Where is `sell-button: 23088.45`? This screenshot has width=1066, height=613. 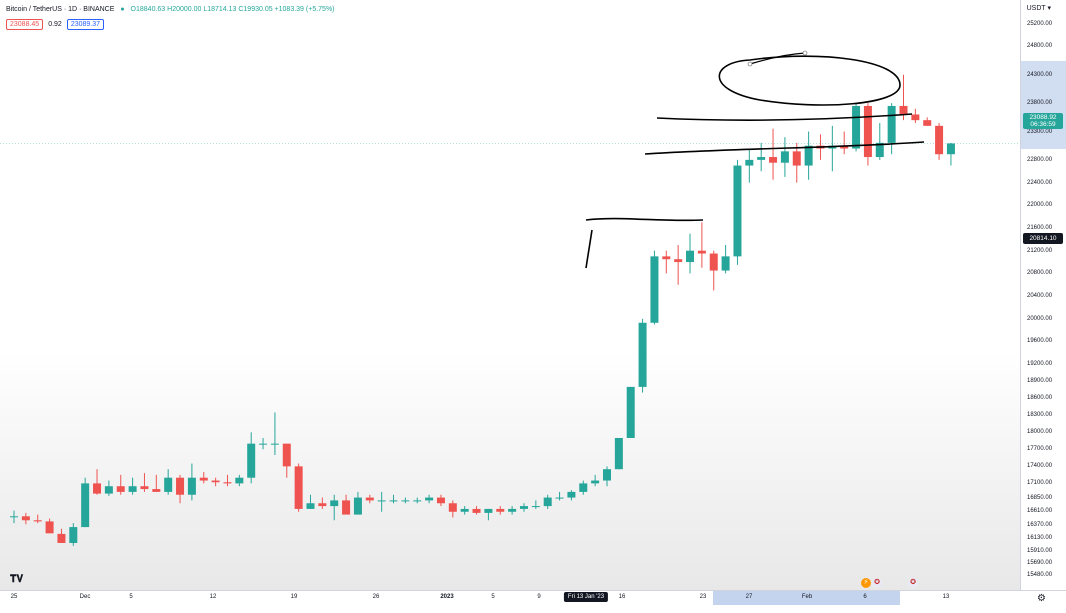 sell-button: 23088.45 is located at coordinates (25, 24).